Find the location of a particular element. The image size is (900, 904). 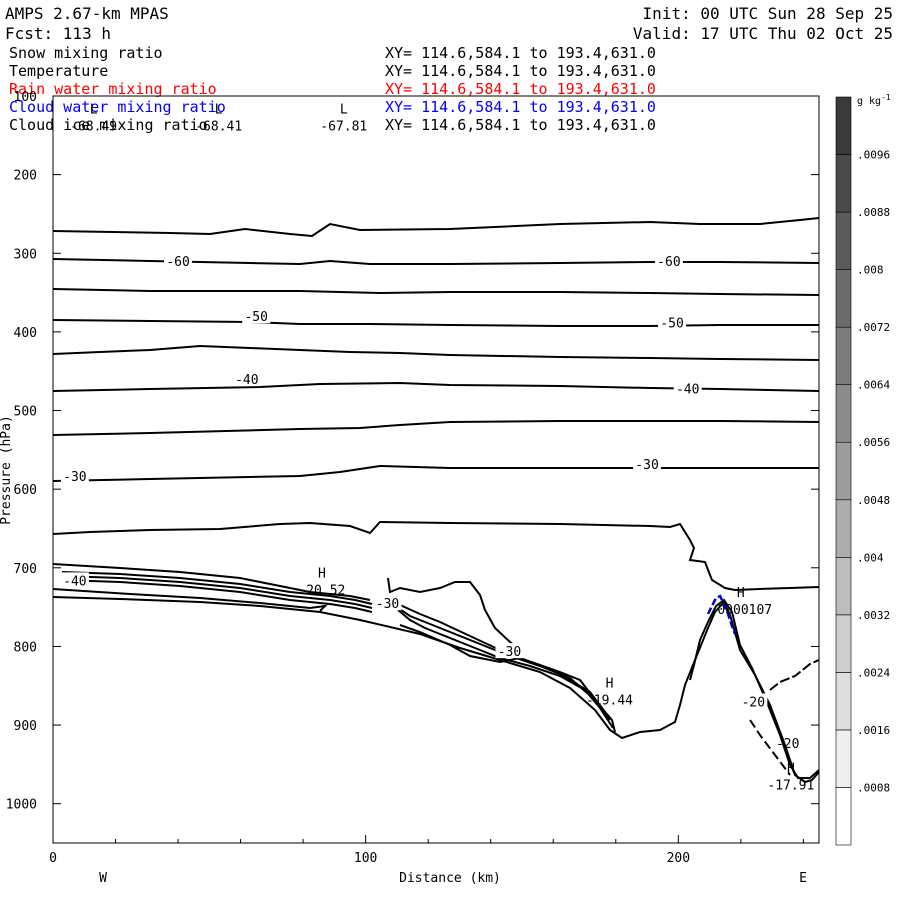

x-axis: 0 100 200 is located at coordinates (426, 850).